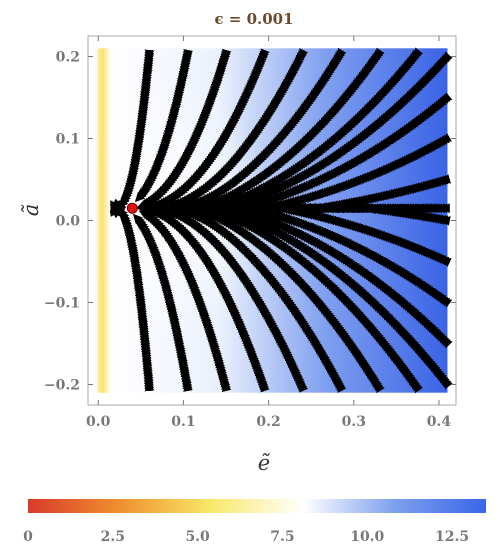  Describe the element at coordinates (102, 220) in the screenshot. I see `low-value-band` at that location.